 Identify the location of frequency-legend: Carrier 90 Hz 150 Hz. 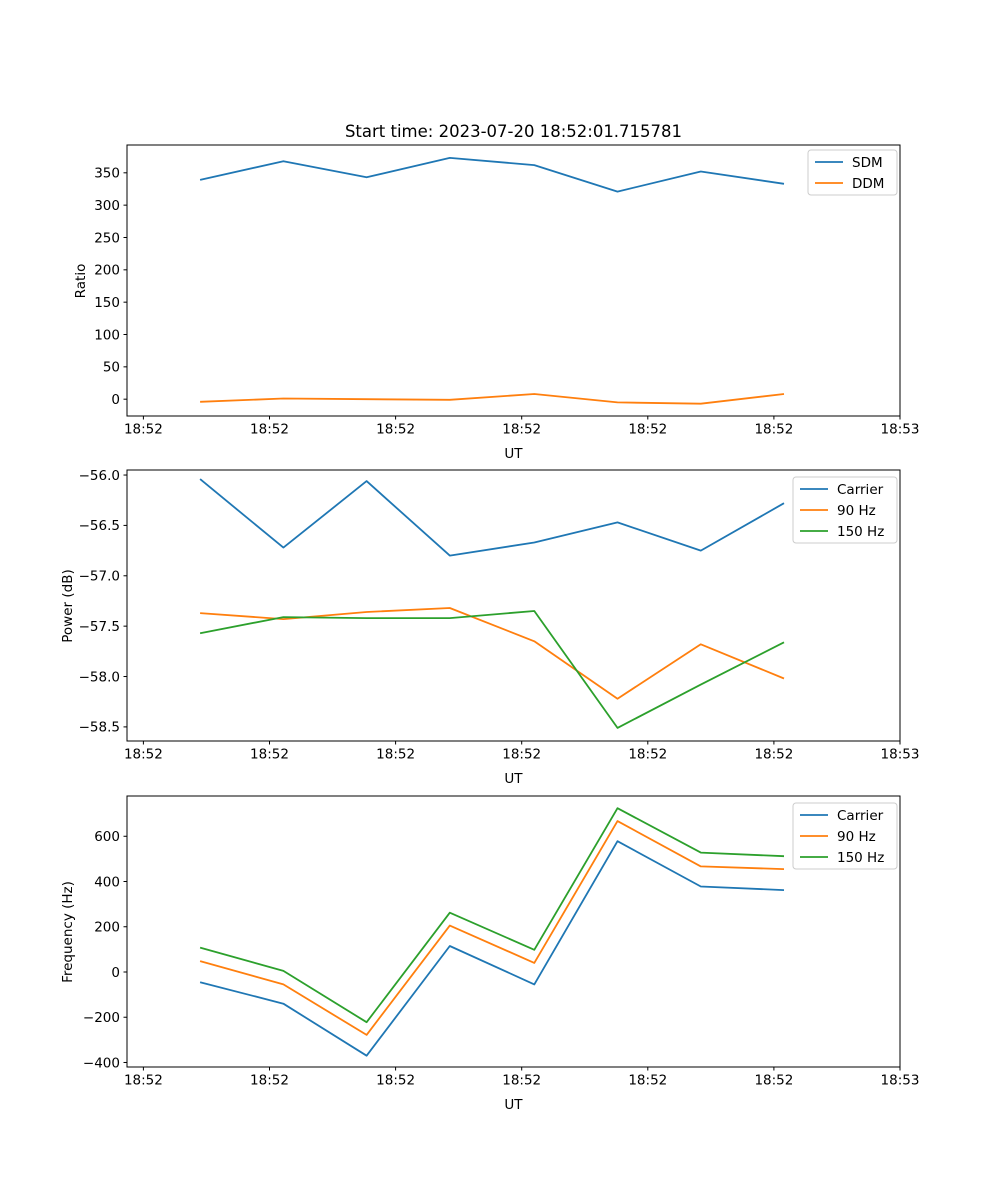
(845, 836).